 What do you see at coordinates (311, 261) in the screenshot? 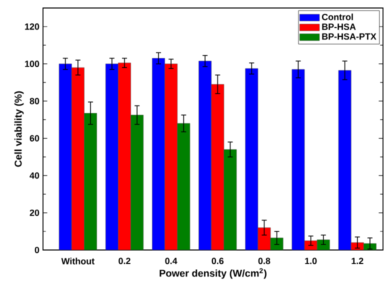
I see `x-tick-label: 1.0` at bounding box center [311, 261].